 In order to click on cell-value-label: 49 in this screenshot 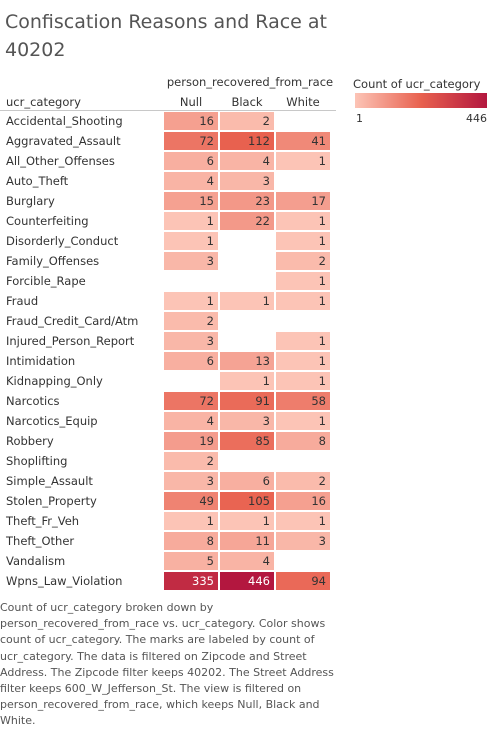, I will do `click(206, 501)`.